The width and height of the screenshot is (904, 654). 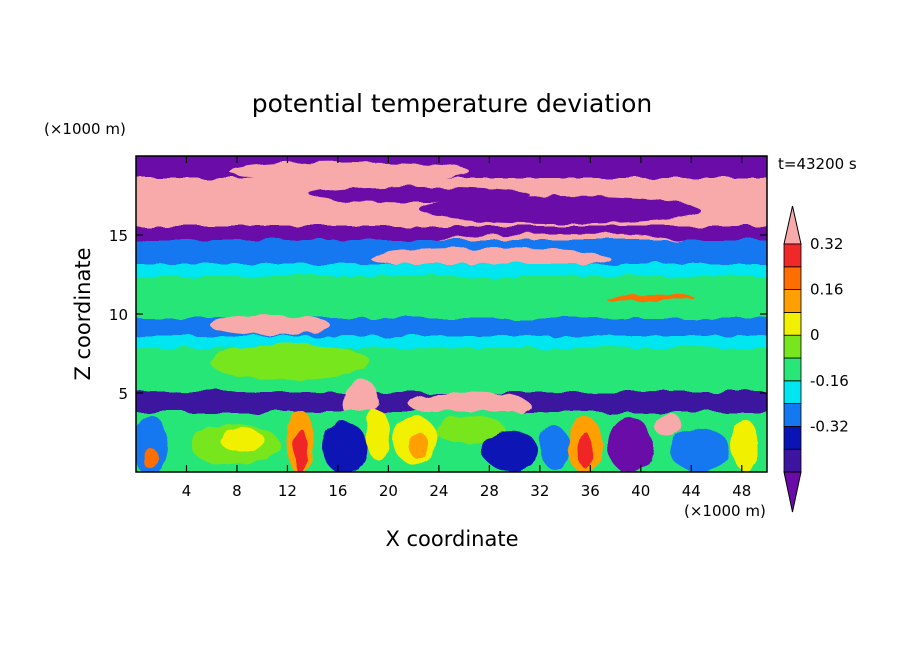 What do you see at coordinates (829, 381) in the screenshot?
I see `colorbar-tick-label: -0.16` at bounding box center [829, 381].